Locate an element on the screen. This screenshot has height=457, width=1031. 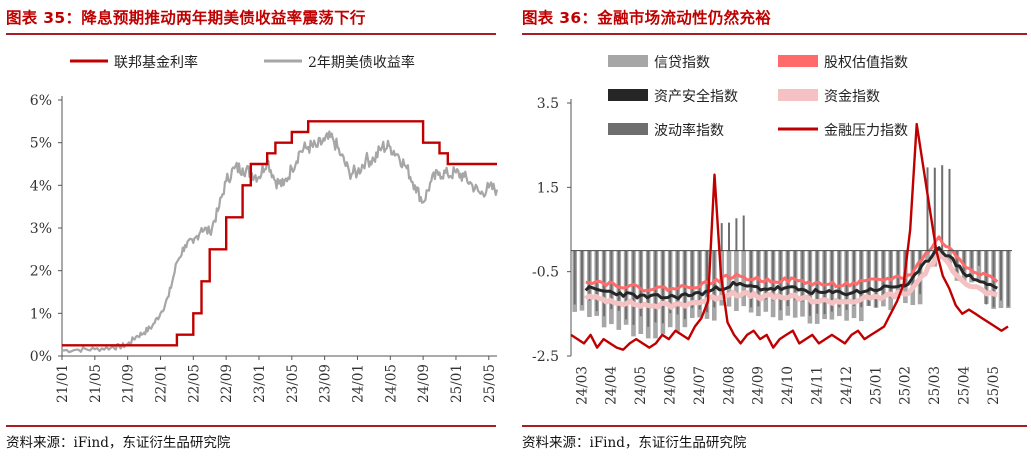
y-tick-label: 6% is located at coordinates (41, 101).